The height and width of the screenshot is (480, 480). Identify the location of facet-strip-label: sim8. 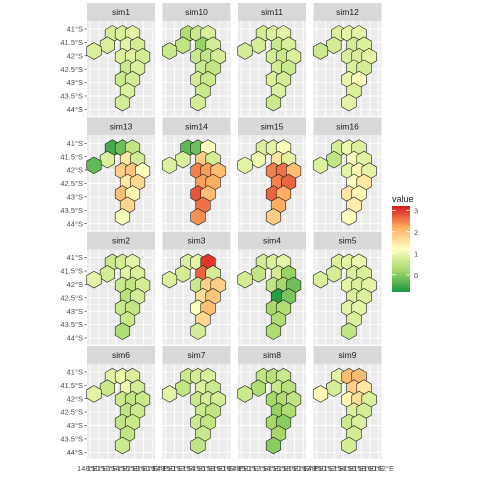
(272, 355).